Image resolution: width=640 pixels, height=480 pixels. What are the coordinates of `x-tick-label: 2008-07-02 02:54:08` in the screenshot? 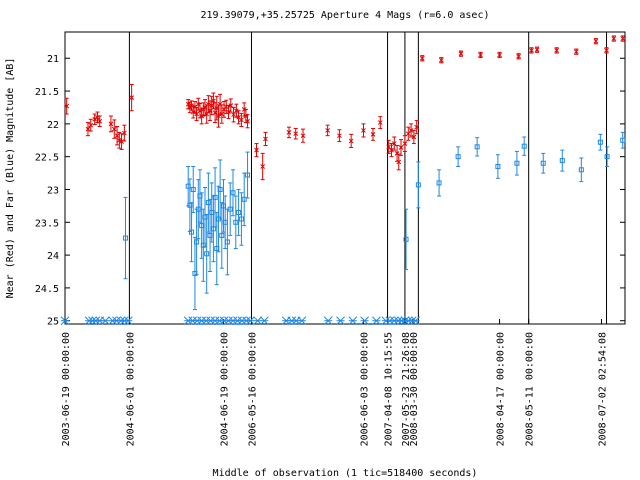 It's located at (602, 389).